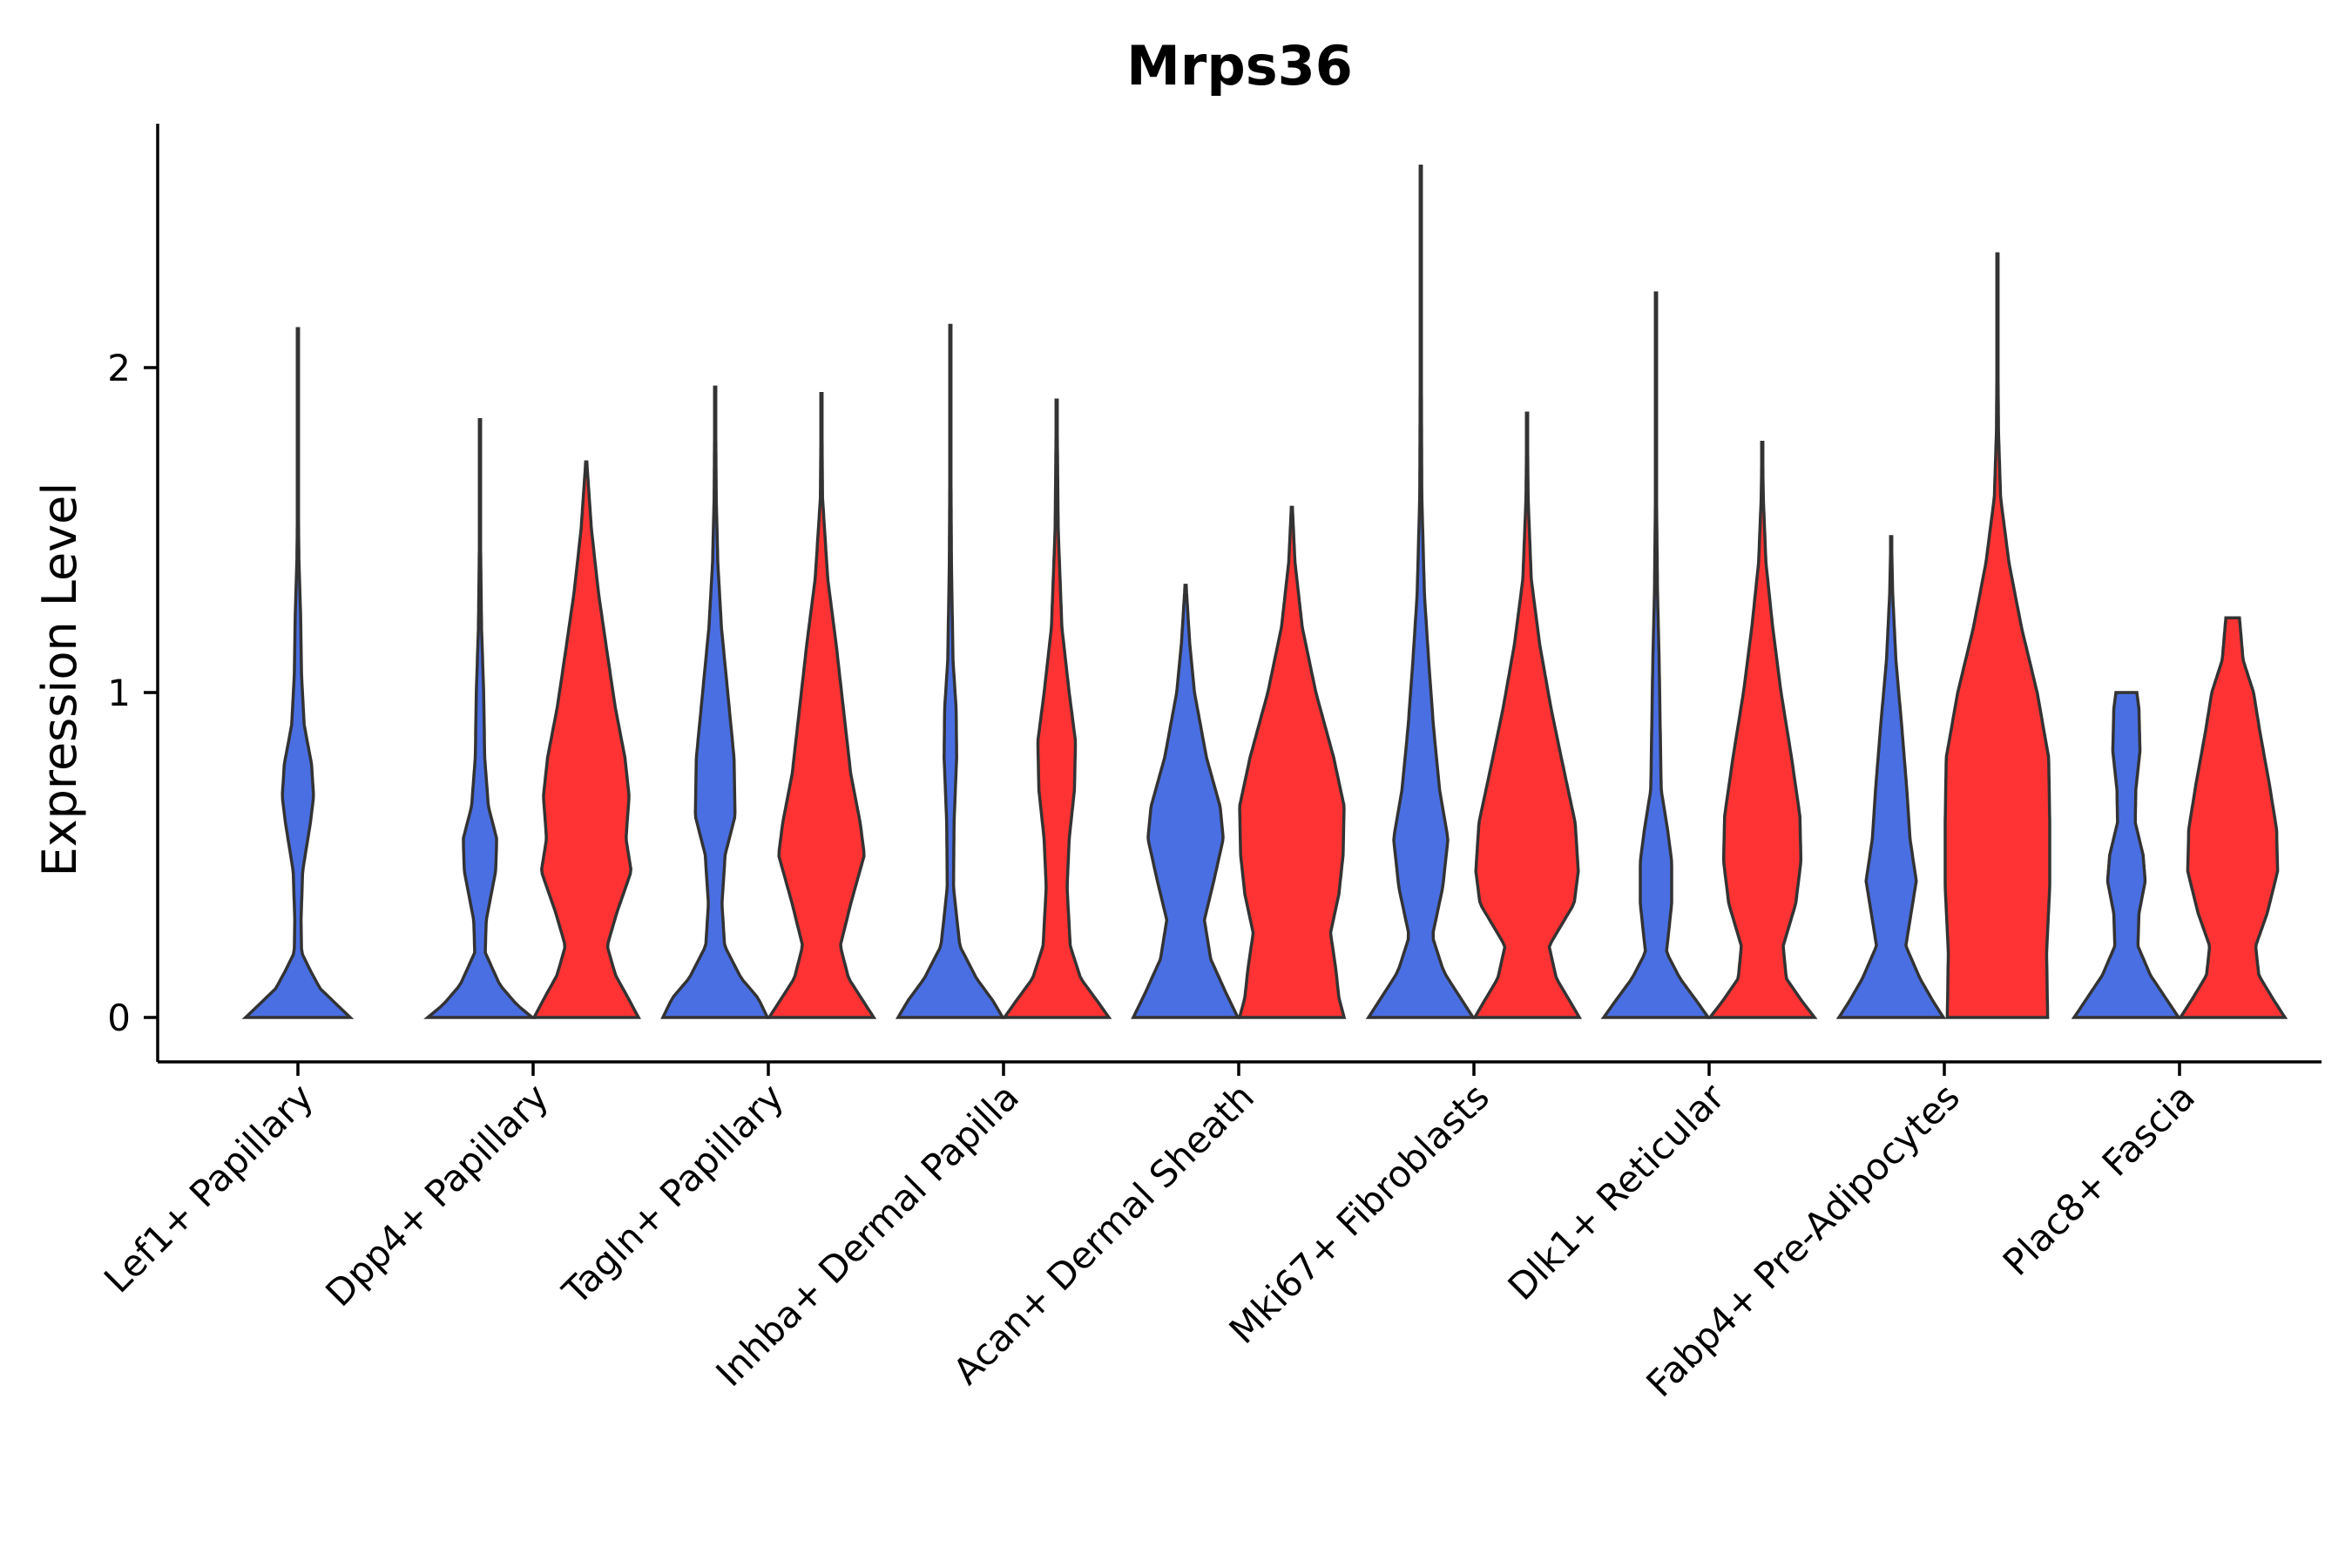  I want to click on y-ticks: 0 1 2, so click(132, 693).